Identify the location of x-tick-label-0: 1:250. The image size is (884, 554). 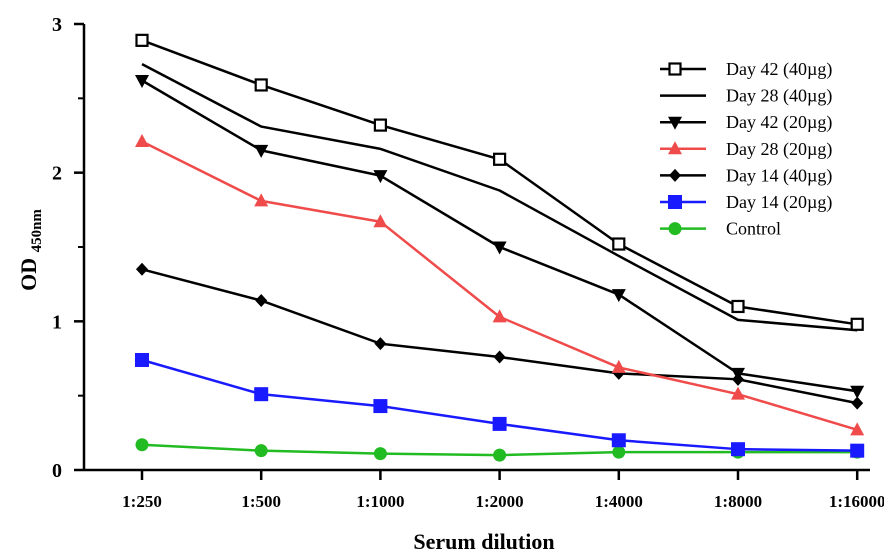
(142, 501).